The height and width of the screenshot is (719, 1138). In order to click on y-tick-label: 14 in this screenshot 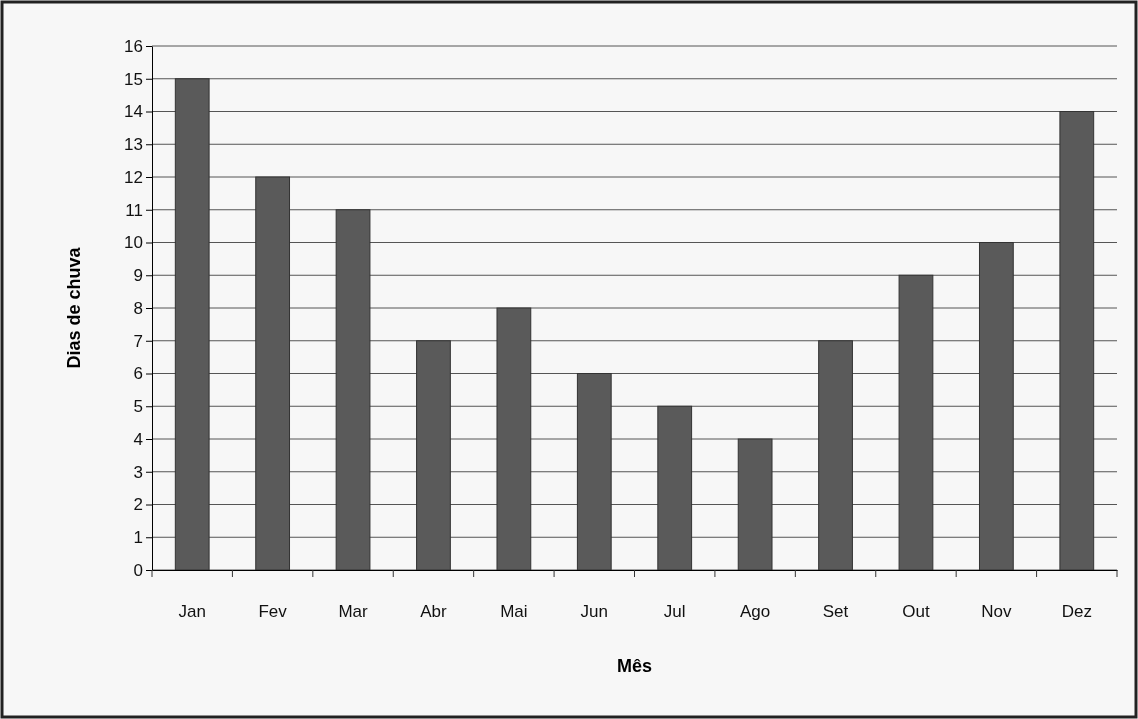, I will do `click(133, 112)`.